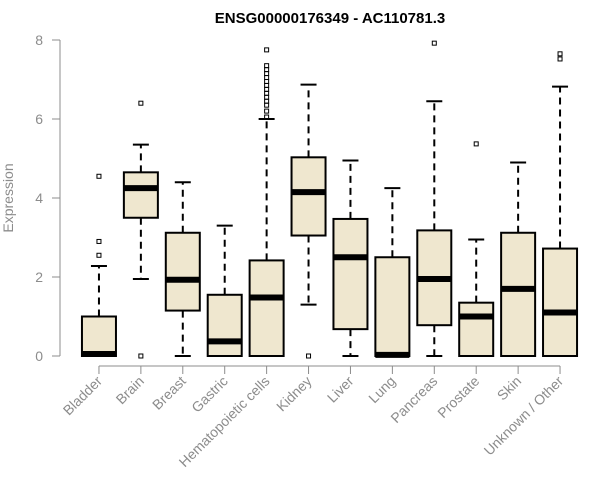 The image size is (600, 500). Describe the element at coordinates (130, 390) in the screenshot. I see `x-tick-label: Brain` at that location.